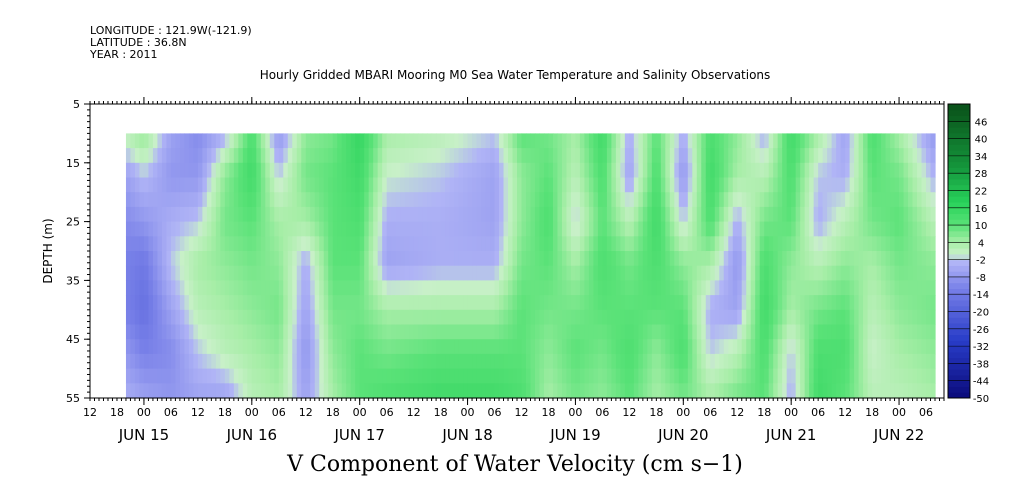 This screenshot has width=1009, height=504. What do you see at coordinates (959, 107) in the screenshot?
I see `colorbar-segment` at bounding box center [959, 107].